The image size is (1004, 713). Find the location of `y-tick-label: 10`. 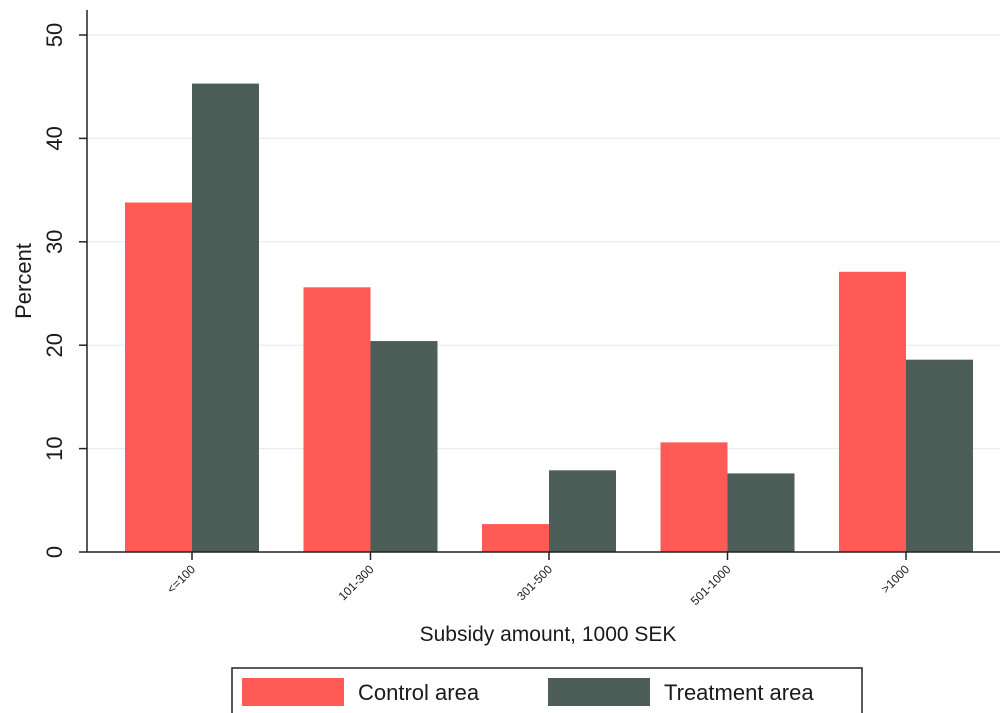

y-tick-label: 10 is located at coordinates (54, 448).